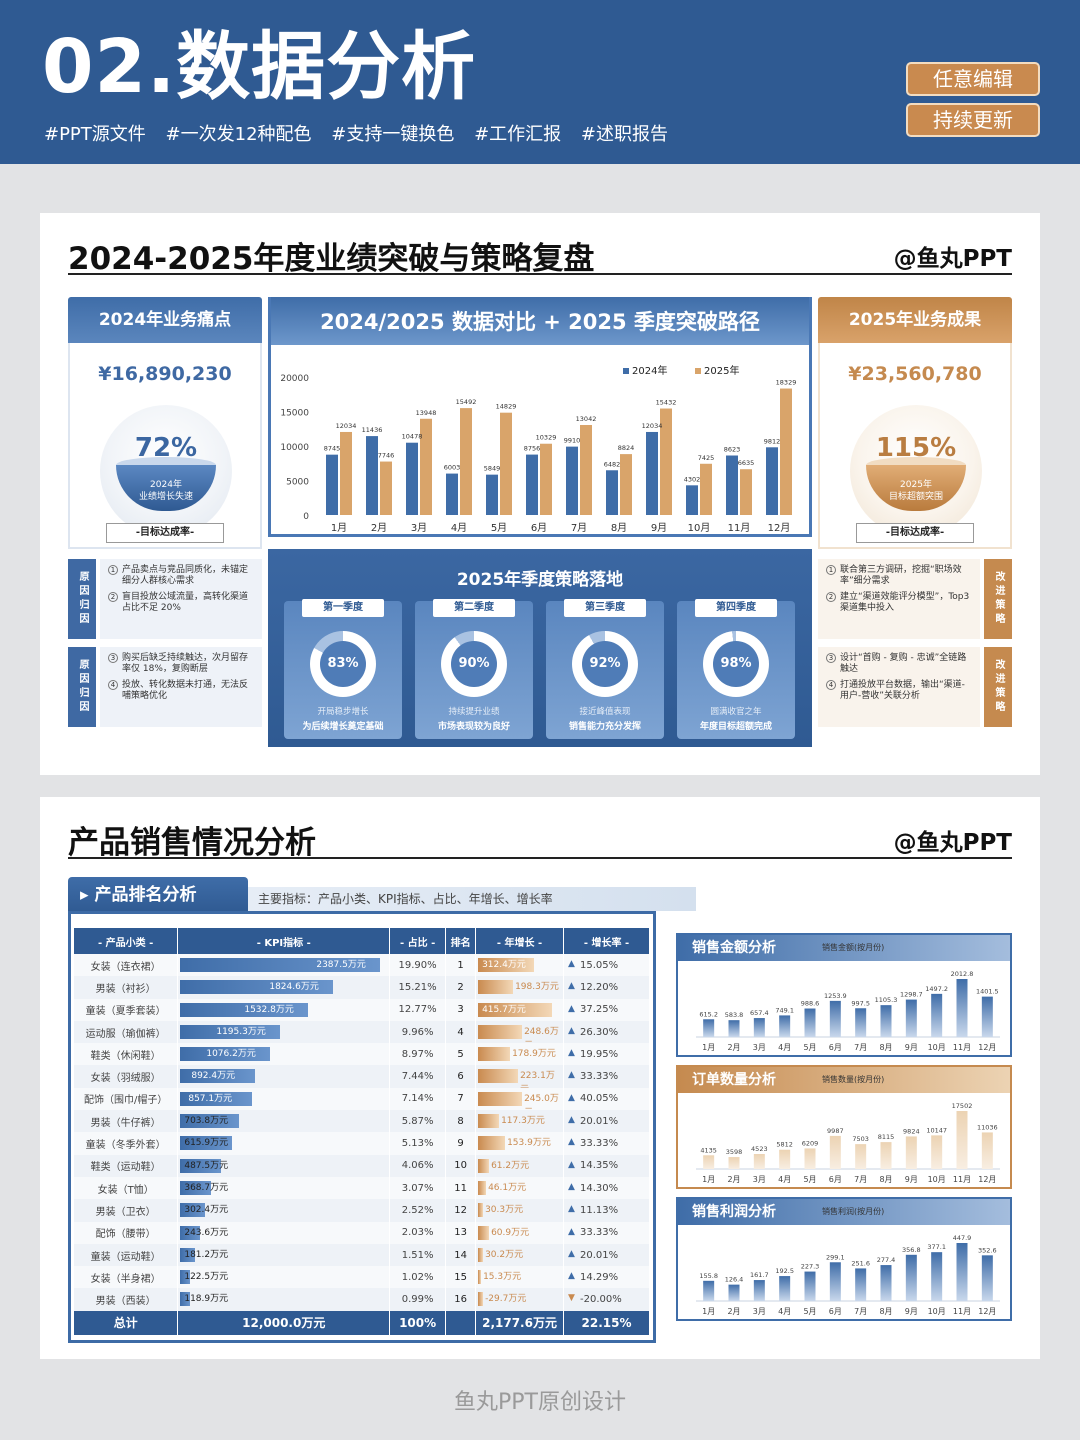 Image resolution: width=1080 pixels, height=1440 pixels. What do you see at coordinates (393, 134) in the screenshot?
I see `tag: #支持一键换色` at bounding box center [393, 134].